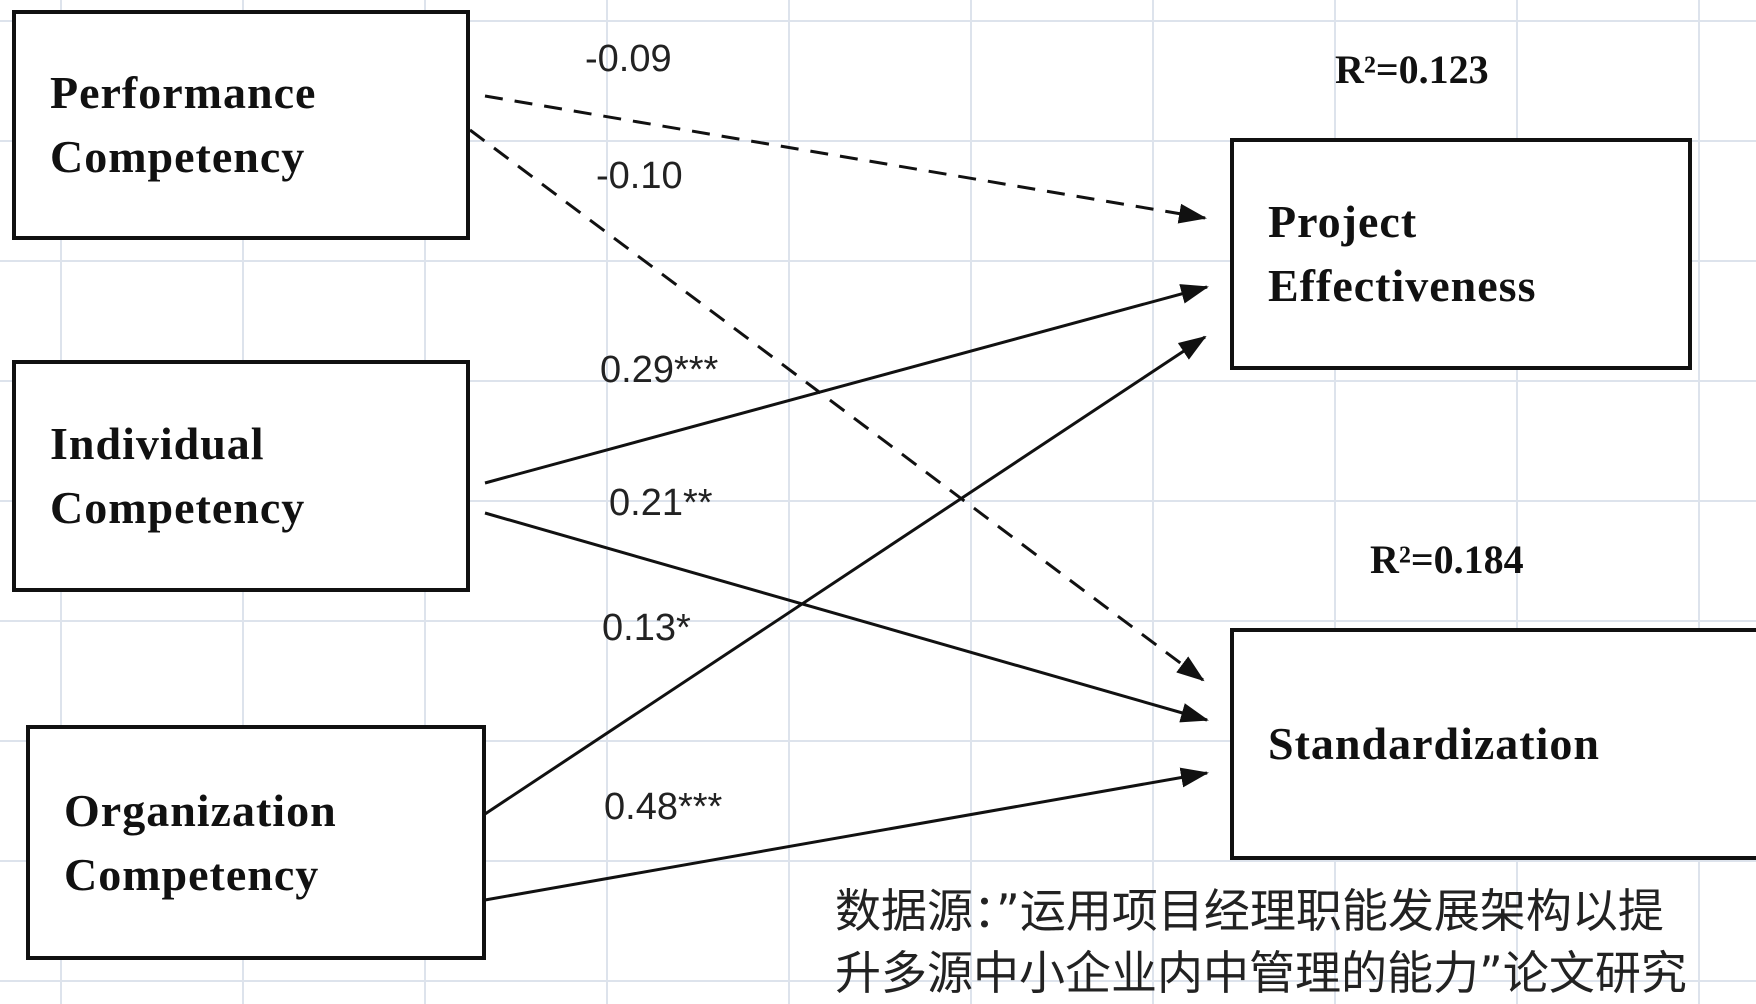 This screenshot has width=1756, height=1004. I want to click on coefficient-label: 0.21**, so click(661, 503).